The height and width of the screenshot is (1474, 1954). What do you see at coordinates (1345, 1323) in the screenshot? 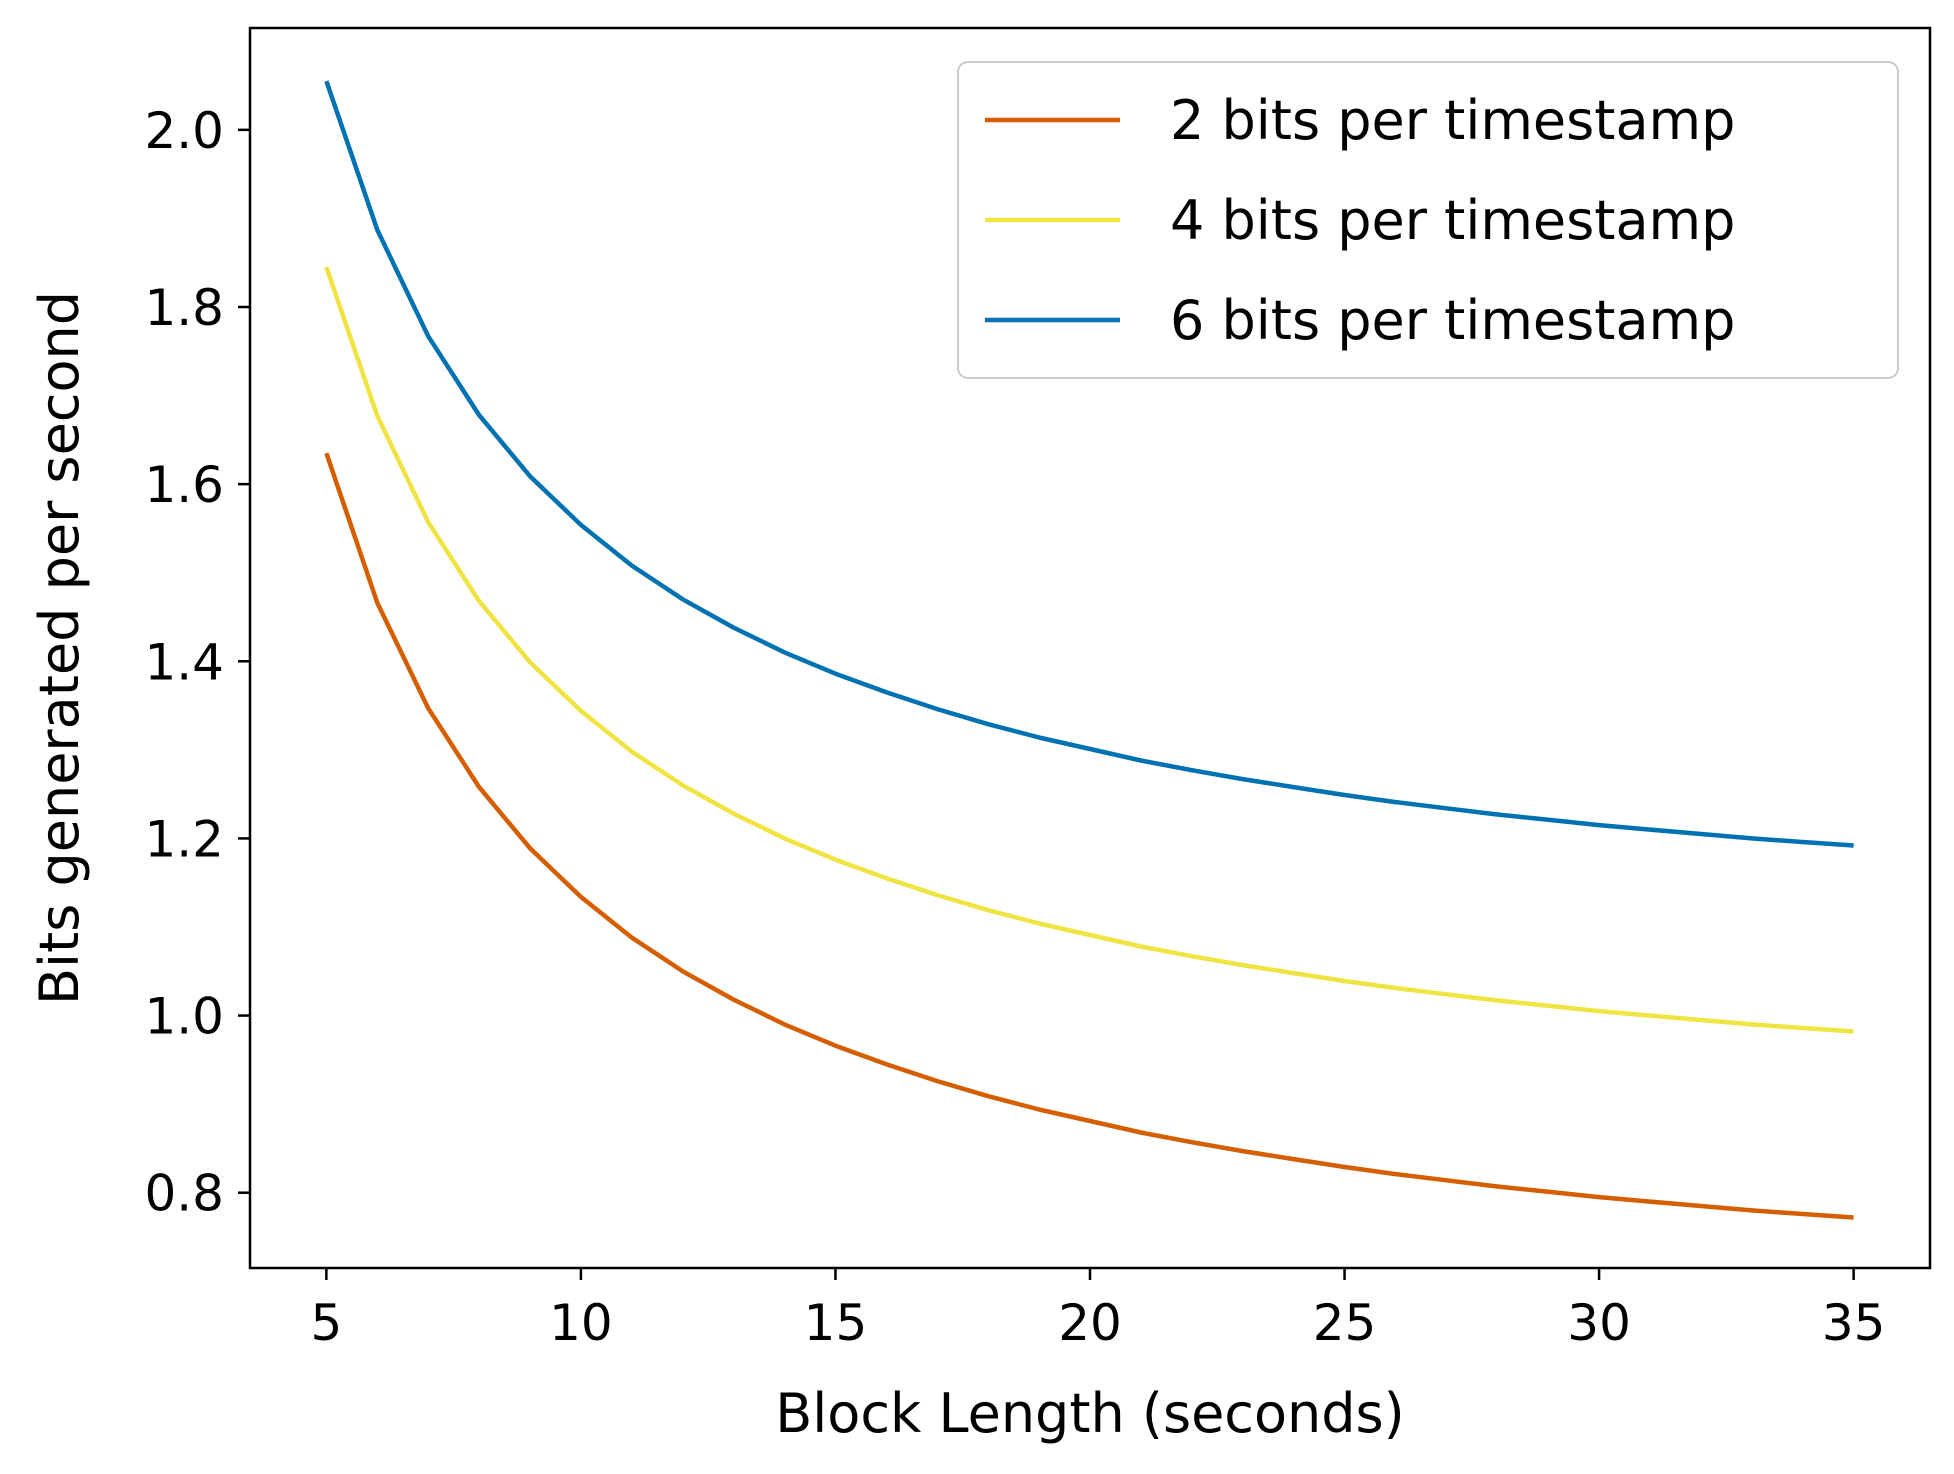
I see `x-tick-label: 25` at bounding box center [1345, 1323].